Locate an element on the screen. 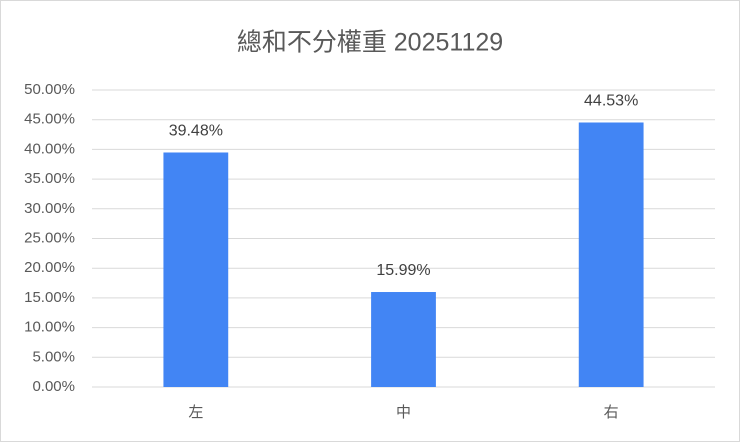  x-tick-label: 右 is located at coordinates (611, 412).